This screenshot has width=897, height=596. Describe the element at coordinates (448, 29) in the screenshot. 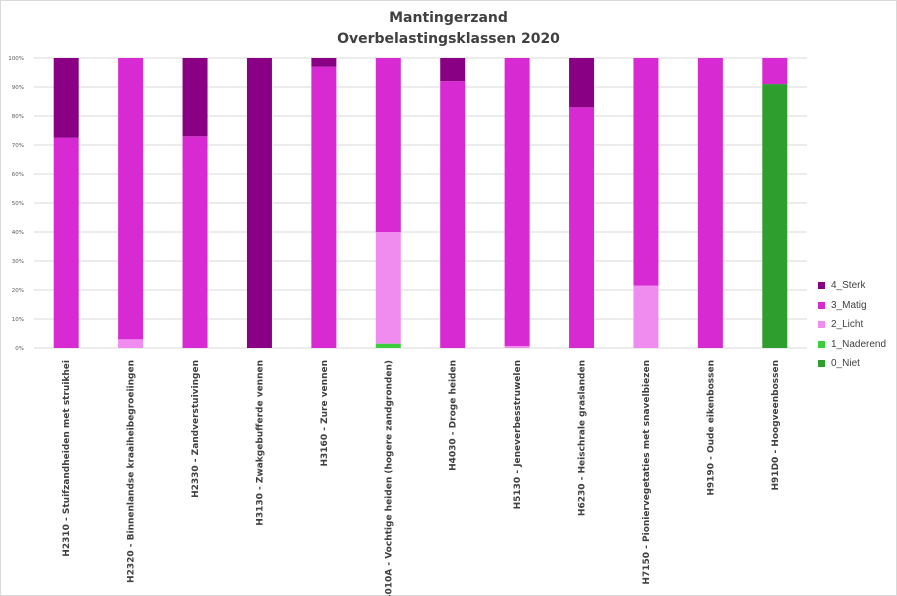

I see `chart-title: Mantingerzand Overbelastingsklassen 2020` at that location.